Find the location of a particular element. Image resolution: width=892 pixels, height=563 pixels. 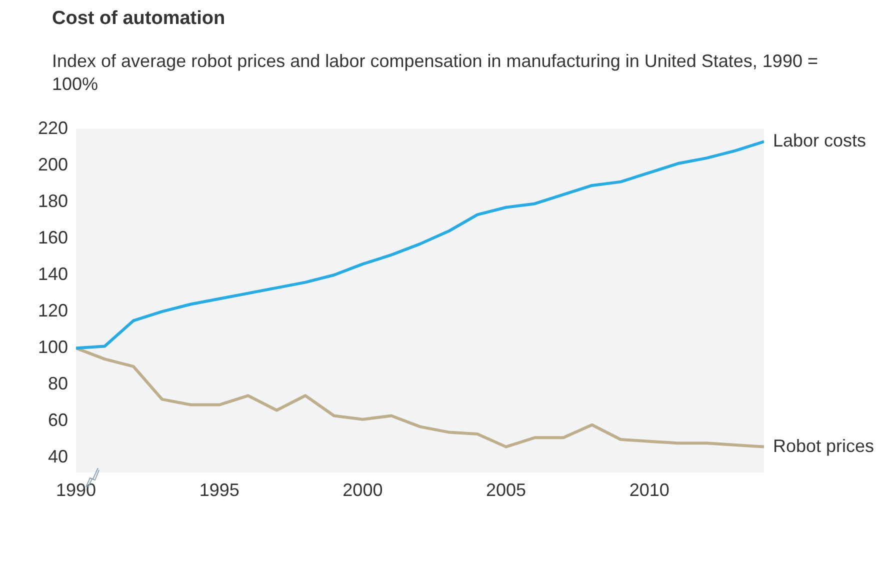

y-tick-label: 180 is located at coordinates (53, 200).